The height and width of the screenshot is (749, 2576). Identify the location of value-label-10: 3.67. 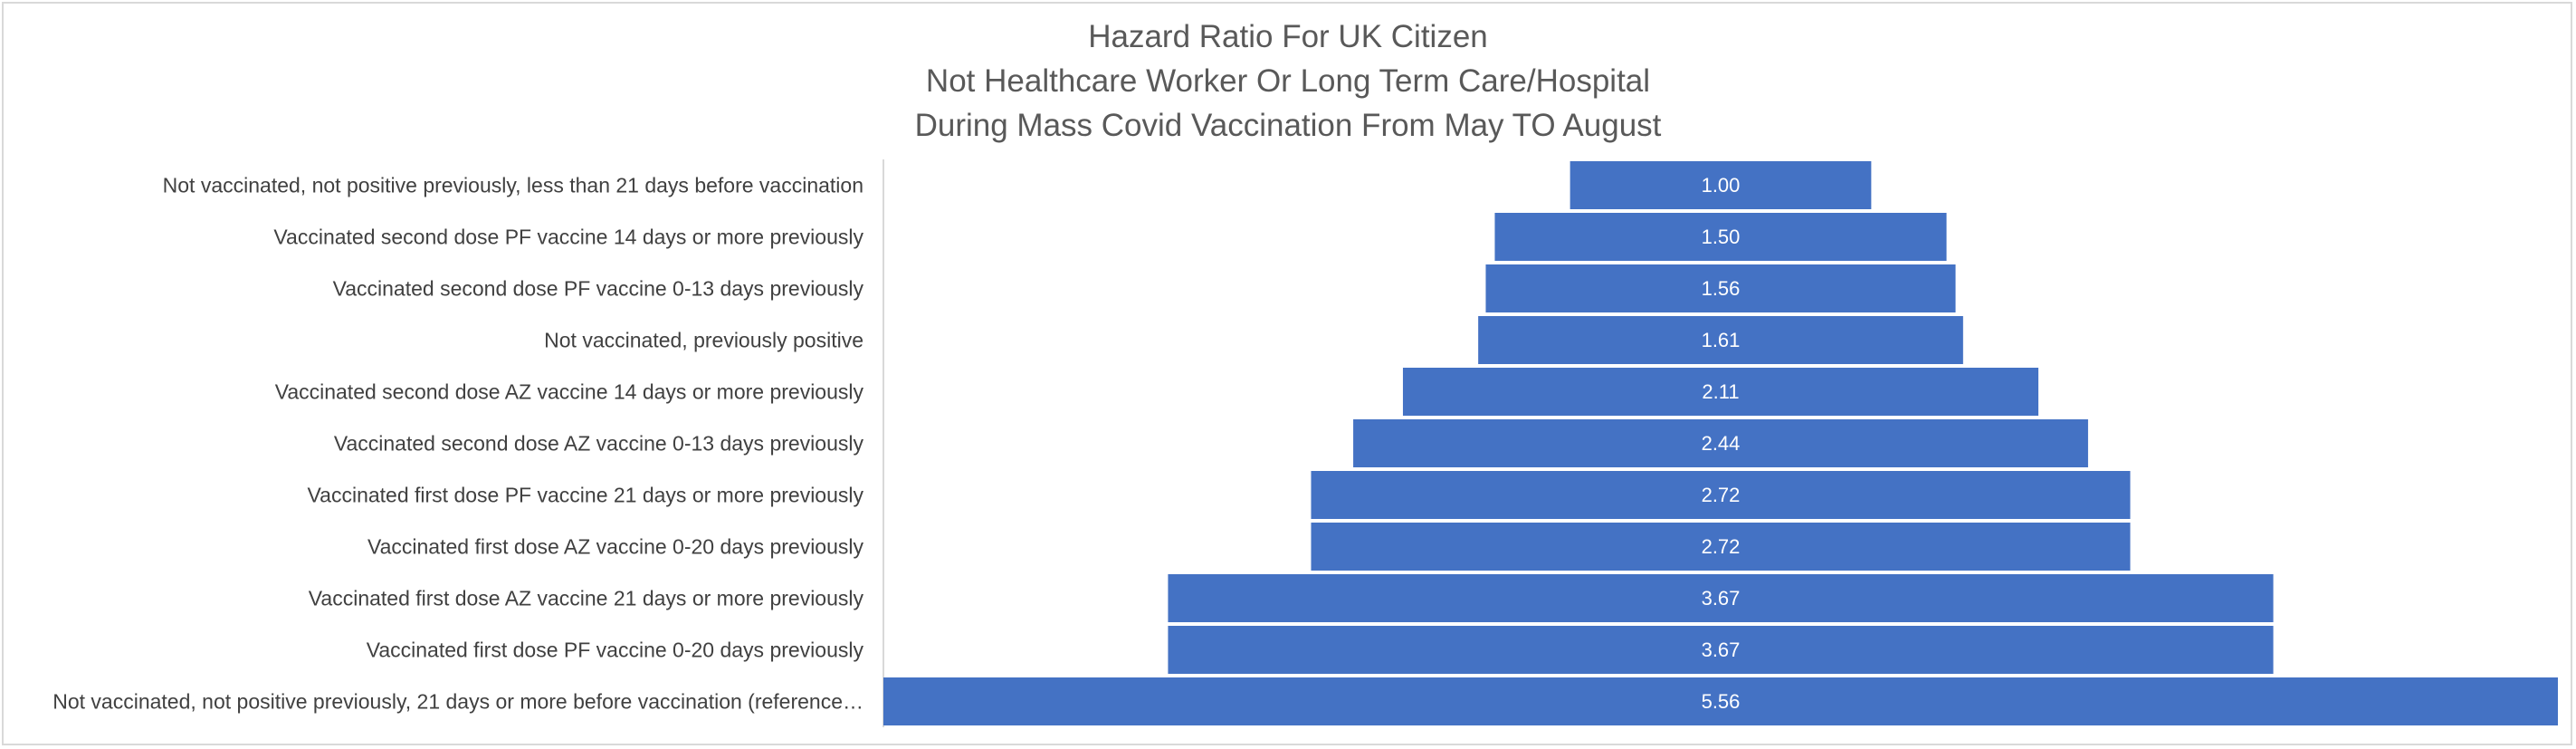
(1721, 650).